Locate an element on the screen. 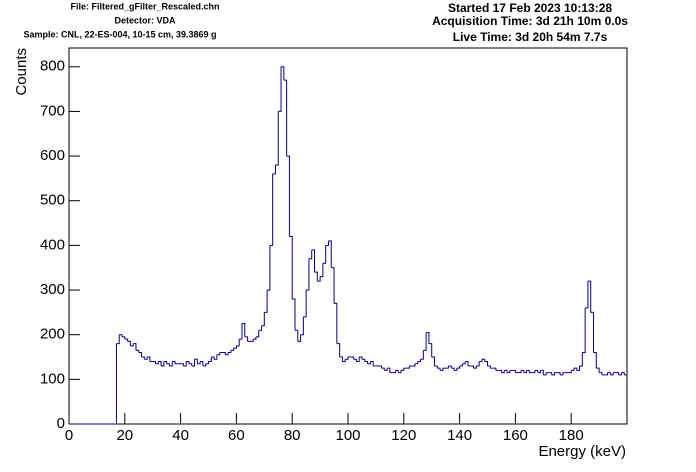 The width and height of the screenshot is (696, 472). x-tick-label: 140 is located at coordinates (459, 435).